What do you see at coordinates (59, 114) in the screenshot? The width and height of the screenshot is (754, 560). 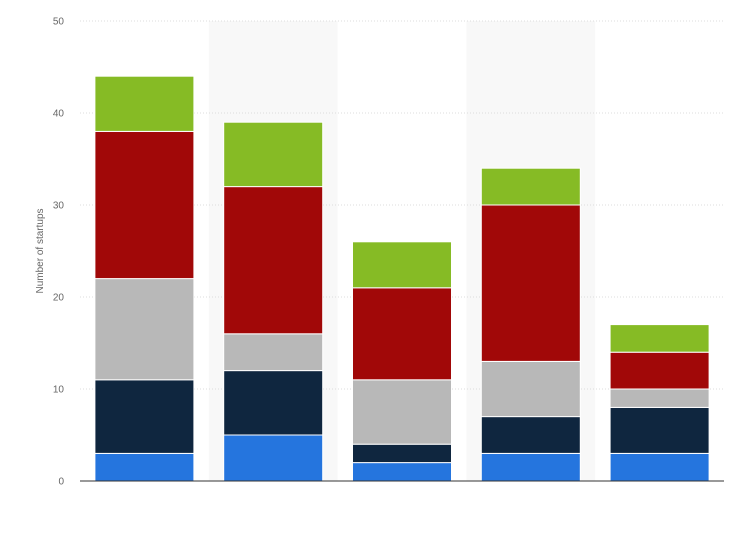 I see `y-tick-label: 40` at bounding box center [59, 114].